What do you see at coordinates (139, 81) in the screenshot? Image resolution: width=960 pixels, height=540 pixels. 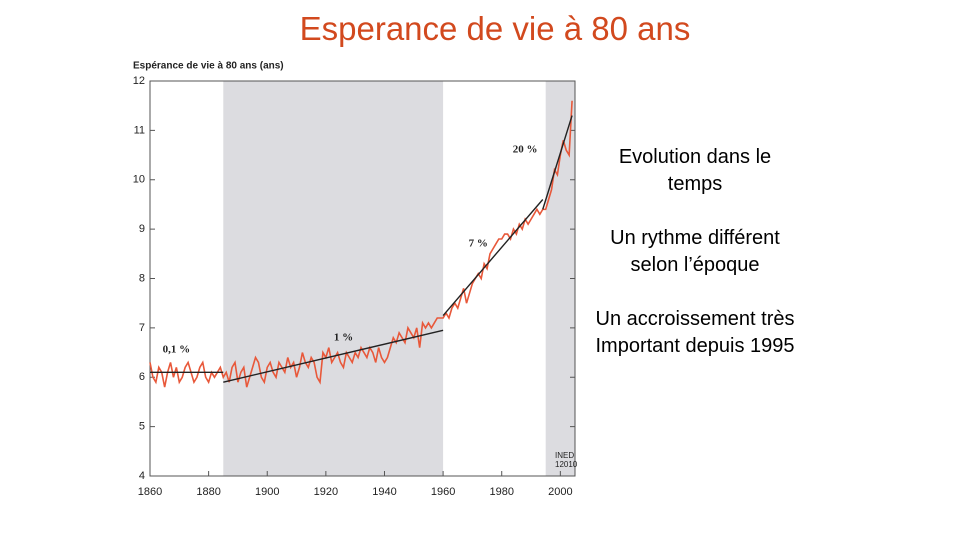 I see `y-tick-label: 12` at bounding box center [139, 81].